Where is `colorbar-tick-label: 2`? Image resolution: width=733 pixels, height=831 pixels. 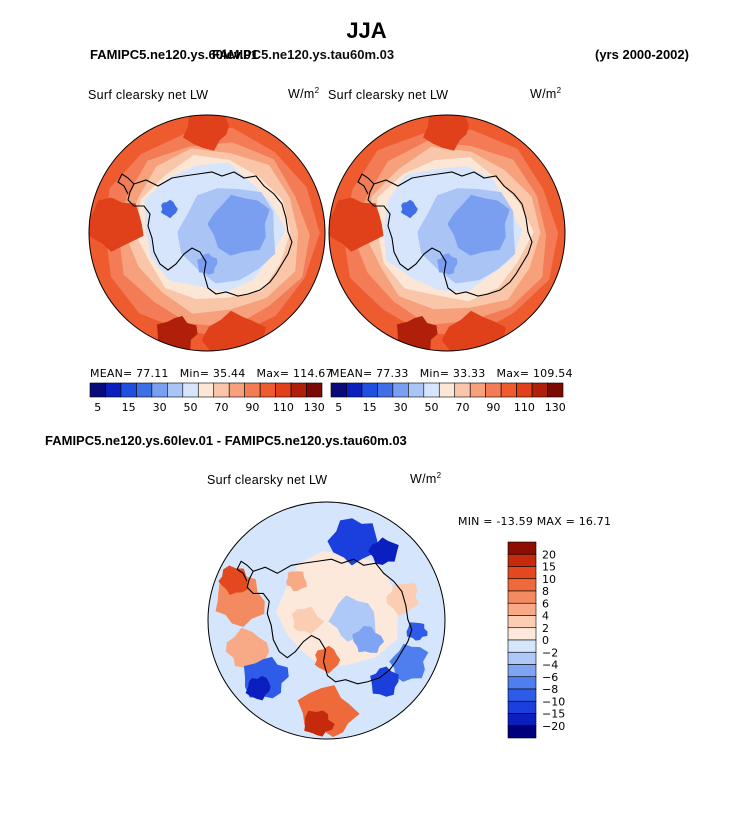
colorbar-tick-label: 2 is located at coordinates (545, 628).